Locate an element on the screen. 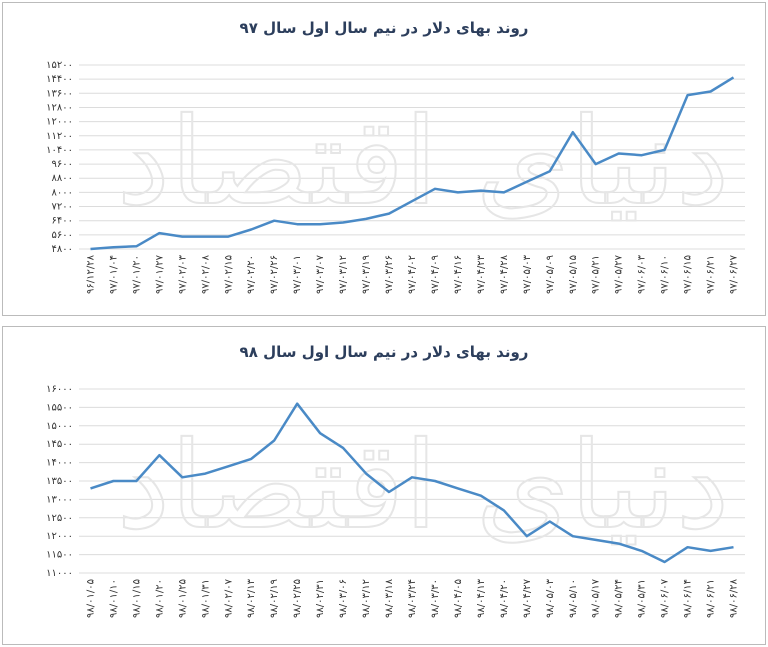  x-tick-label: ۹۸/۰۵/۱۰ is located at coordinates (573, 598).